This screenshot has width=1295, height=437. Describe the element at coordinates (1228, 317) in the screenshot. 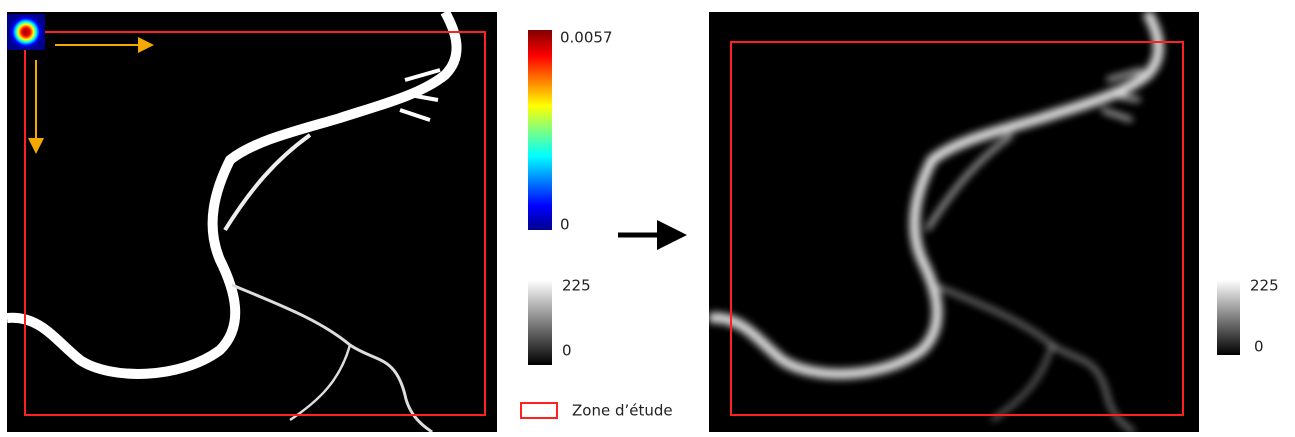

I see `output-colorbar` at that location.